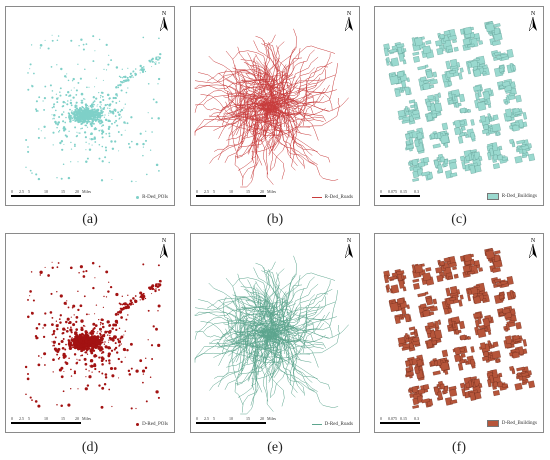  What do you see at coordinates (332, 197) in the screenshot?
I see `map-legend: R-Ded_Roads` at bounding box center [332, 197].